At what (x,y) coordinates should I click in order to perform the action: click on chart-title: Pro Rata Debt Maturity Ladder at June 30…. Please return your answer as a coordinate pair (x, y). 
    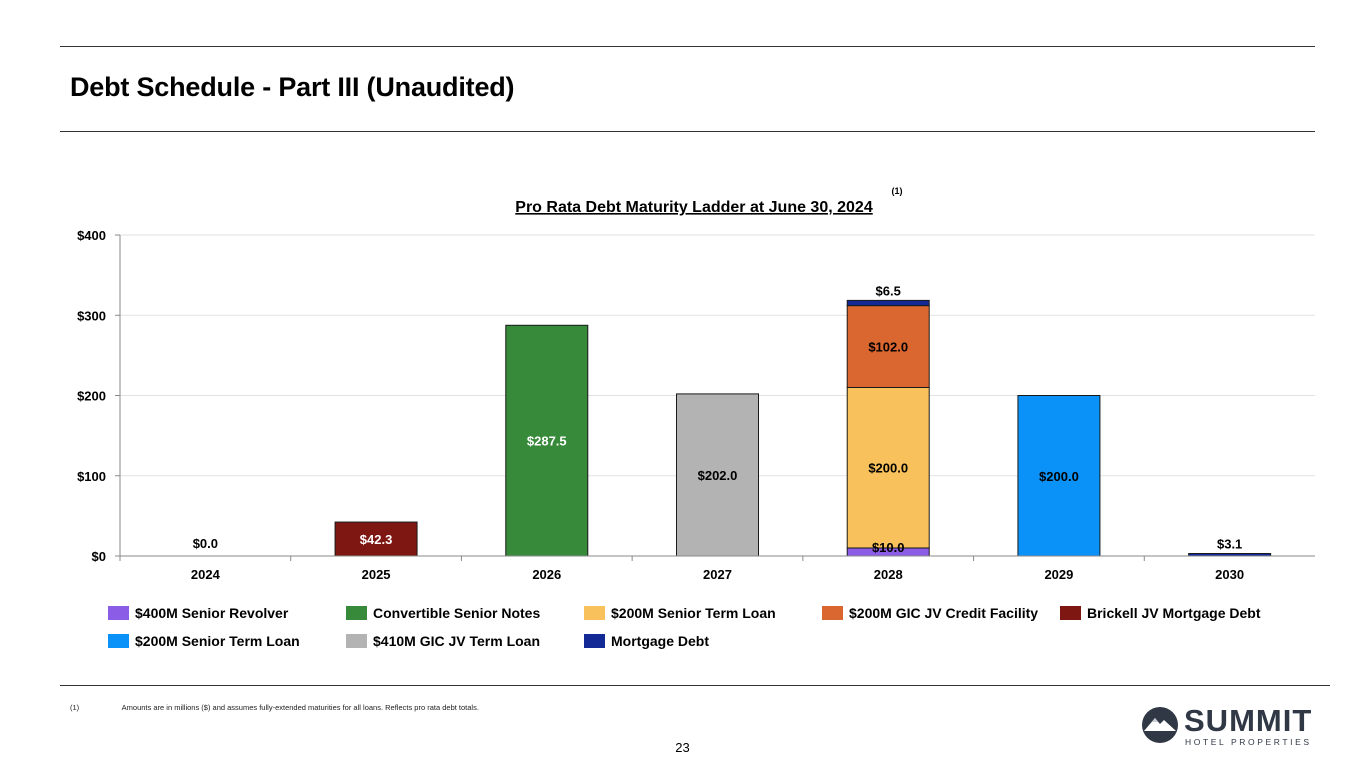
    Looking at the image, I should click on (694, 207).